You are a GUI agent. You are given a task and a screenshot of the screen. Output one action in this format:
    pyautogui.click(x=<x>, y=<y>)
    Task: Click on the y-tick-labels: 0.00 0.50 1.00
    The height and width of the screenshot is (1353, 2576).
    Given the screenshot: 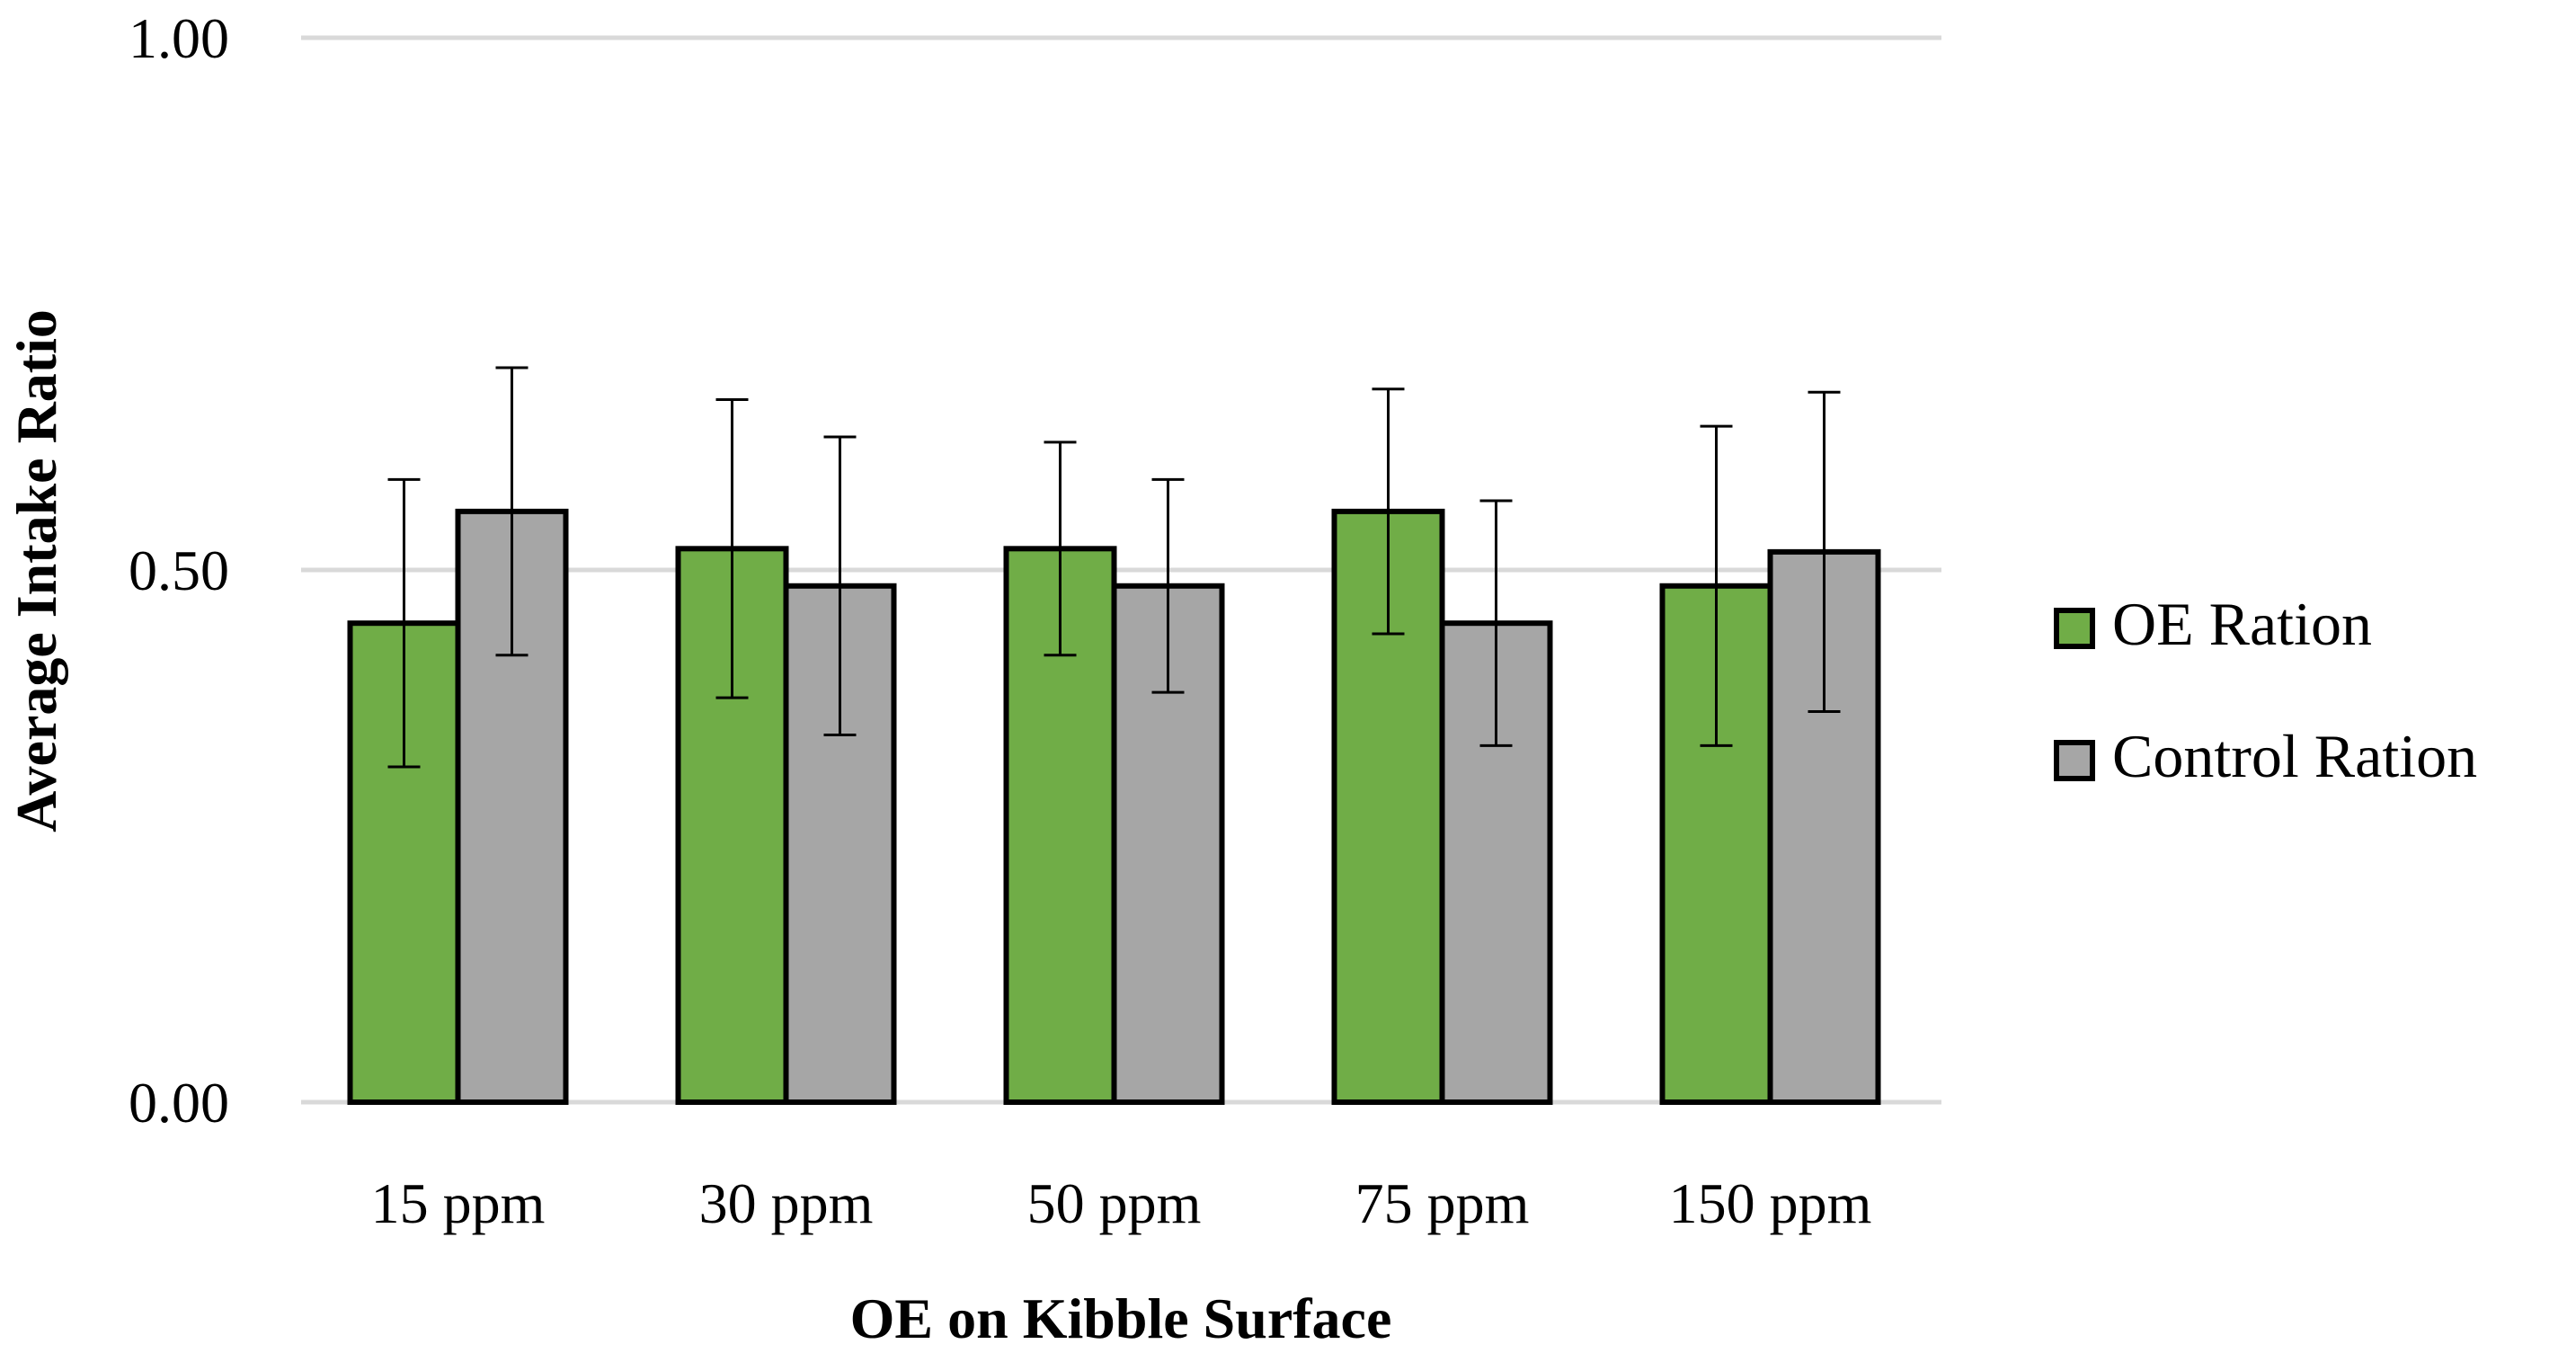 What is the action you would take?
    pyautogui.click(x=179, y=571)
    